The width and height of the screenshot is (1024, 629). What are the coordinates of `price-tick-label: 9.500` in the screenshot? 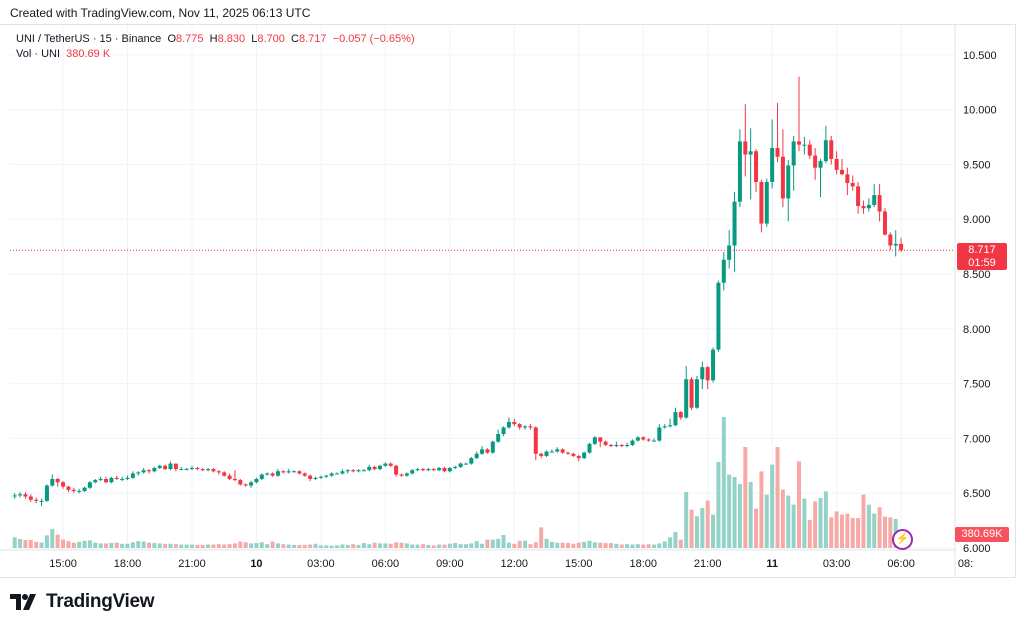 It's located at (977, 165).